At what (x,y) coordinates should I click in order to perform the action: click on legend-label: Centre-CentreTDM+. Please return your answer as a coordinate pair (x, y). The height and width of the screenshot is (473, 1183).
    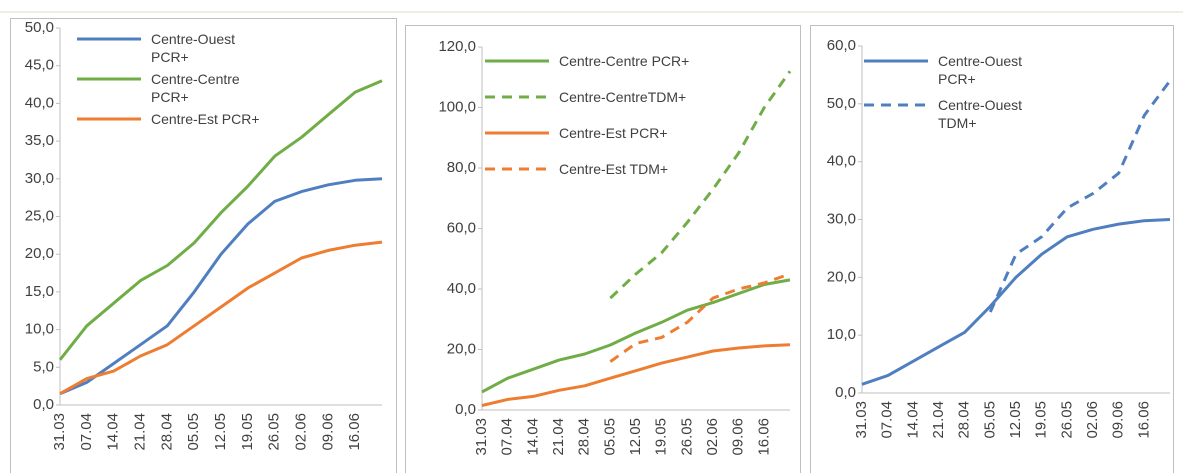
    Looking at the image, I should click on (623, 97).